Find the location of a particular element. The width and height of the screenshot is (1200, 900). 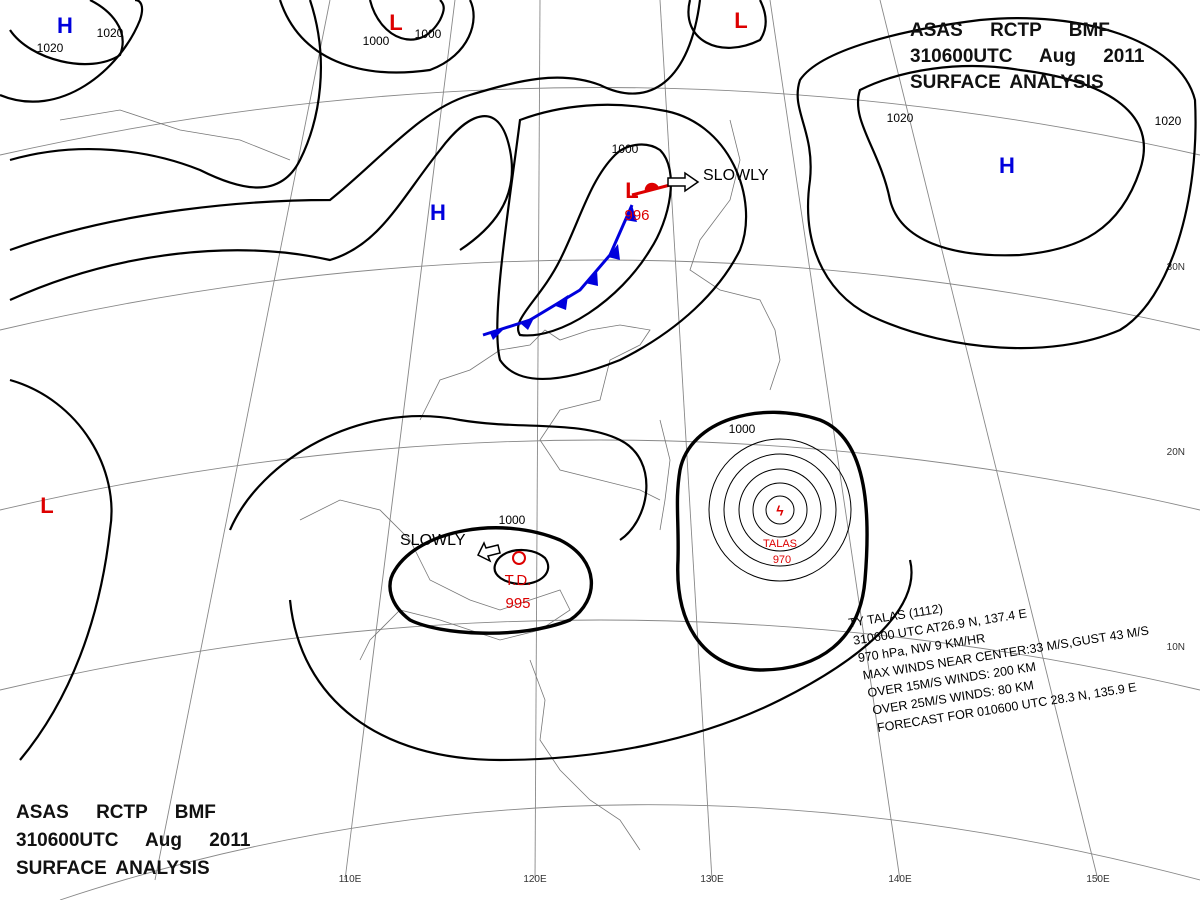

typhoon-symbol: ϟ is located at coordinates (780, 511).